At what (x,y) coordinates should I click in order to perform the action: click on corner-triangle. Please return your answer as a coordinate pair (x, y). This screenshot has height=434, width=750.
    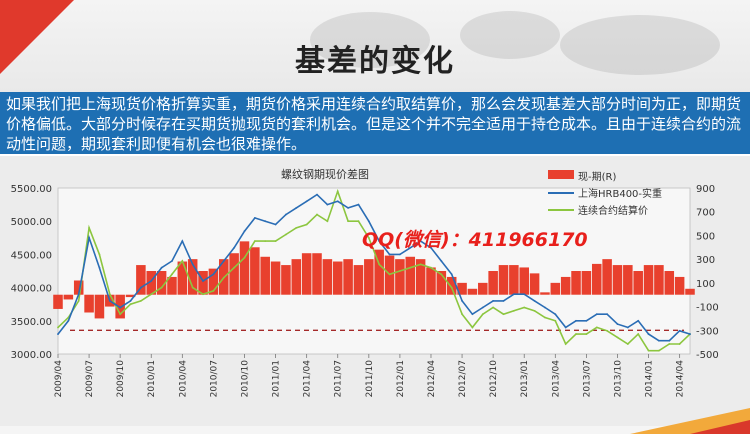
    Looking at the image, I should click on (37, 37).